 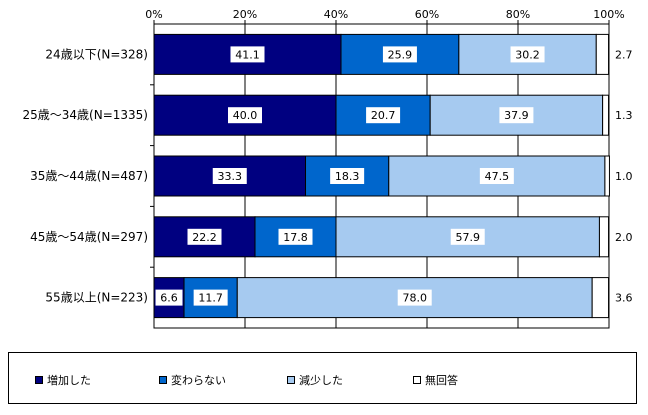 What do you see at coordinates (427, 14) in the screenshot?
I see `x-tick-label: 60%` at bounding box center [427, 14].